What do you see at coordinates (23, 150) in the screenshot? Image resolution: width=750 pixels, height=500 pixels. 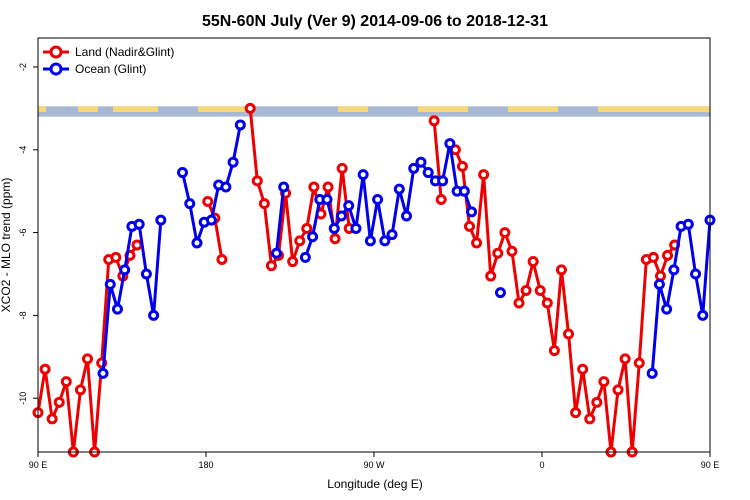 I see `y-tick-label: -4` at bounding box center [23, 150].